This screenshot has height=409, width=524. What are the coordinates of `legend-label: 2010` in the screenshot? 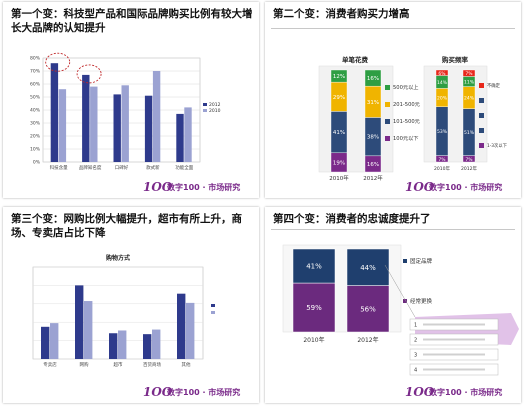 It's located at (215, 111).